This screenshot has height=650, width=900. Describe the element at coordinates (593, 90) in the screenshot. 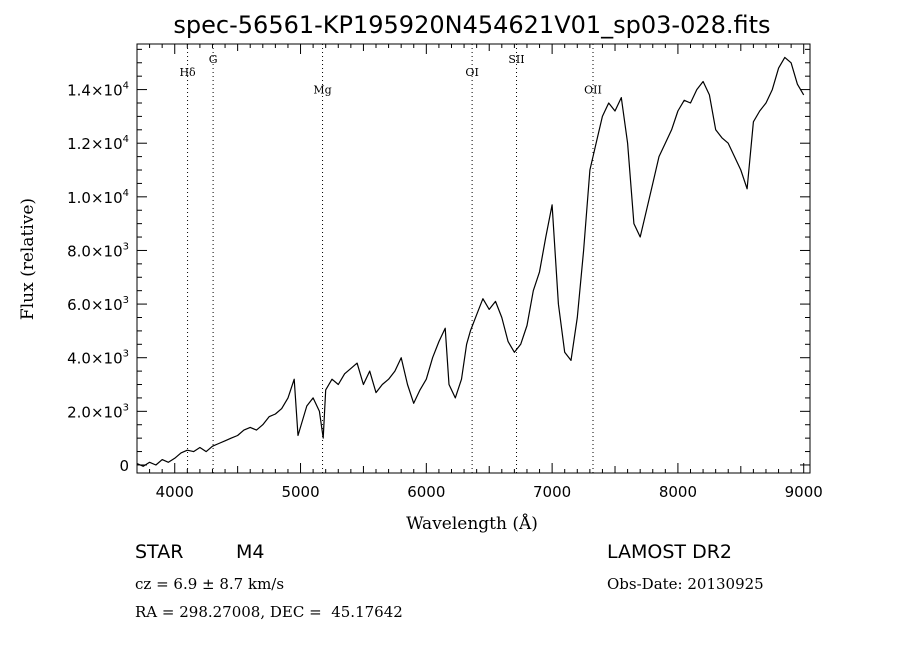

I see `spectral-line-label: OII` at that location.